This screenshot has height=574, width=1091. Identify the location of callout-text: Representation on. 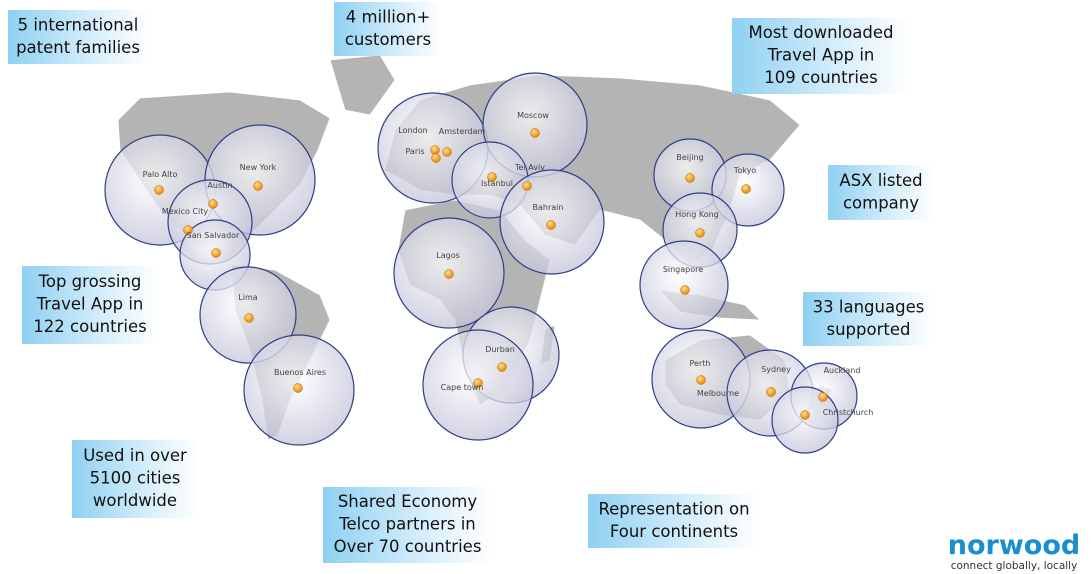
(673, 508).